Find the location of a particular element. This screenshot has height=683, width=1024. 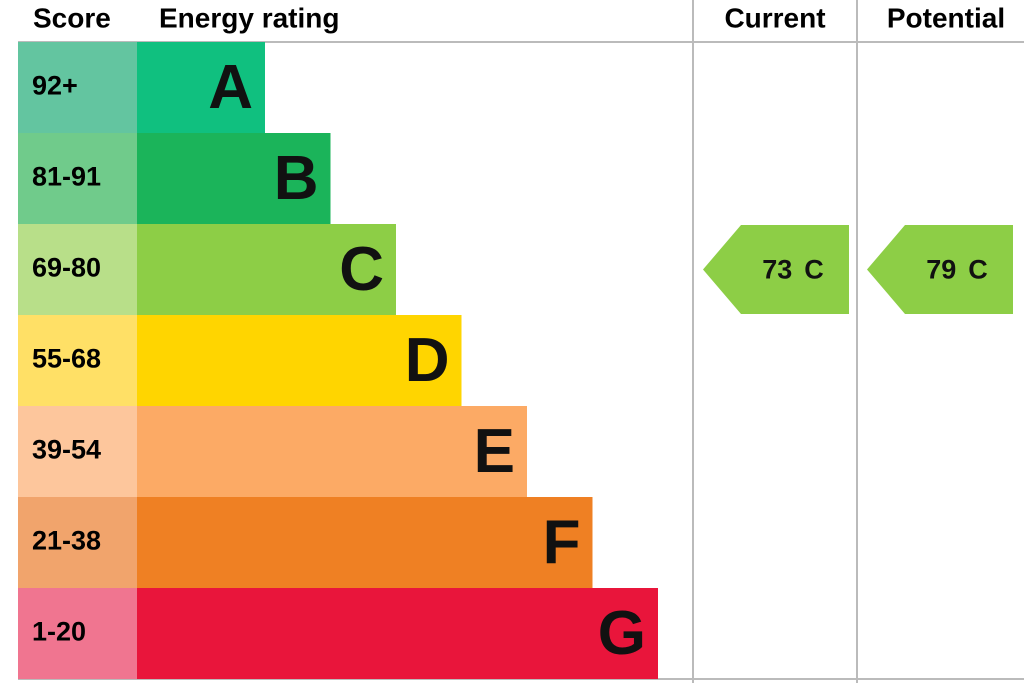

potential-value: 79 is located at coordinates (941, 270).